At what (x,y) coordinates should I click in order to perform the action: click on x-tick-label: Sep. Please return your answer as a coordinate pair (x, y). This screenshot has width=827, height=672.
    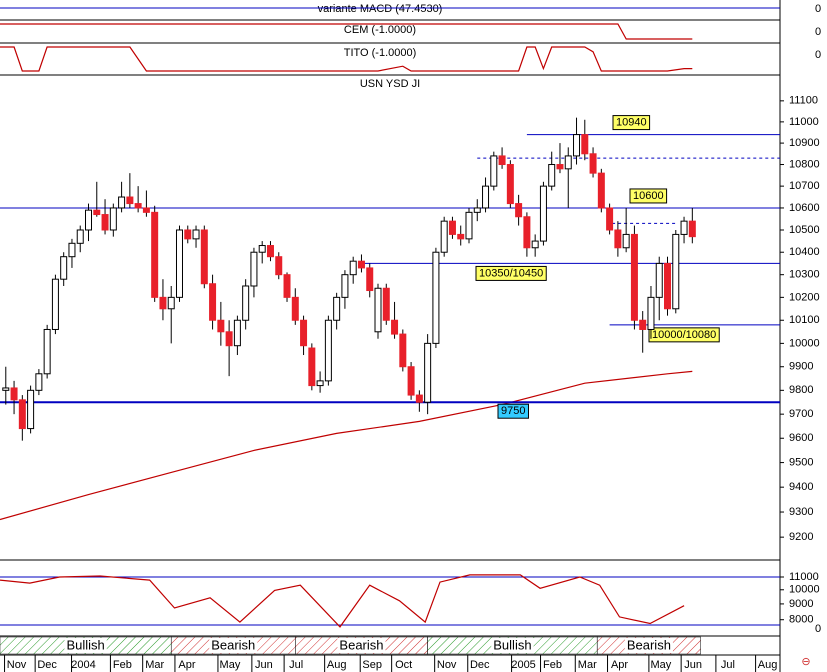
    Looking at the image, I should click on (372, 665).